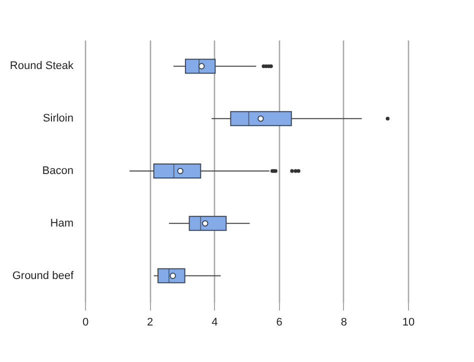 Image resolution: width=474 pixels, height=362 pixels. I want to click on x-tick-label: 6, so click(279, 322).